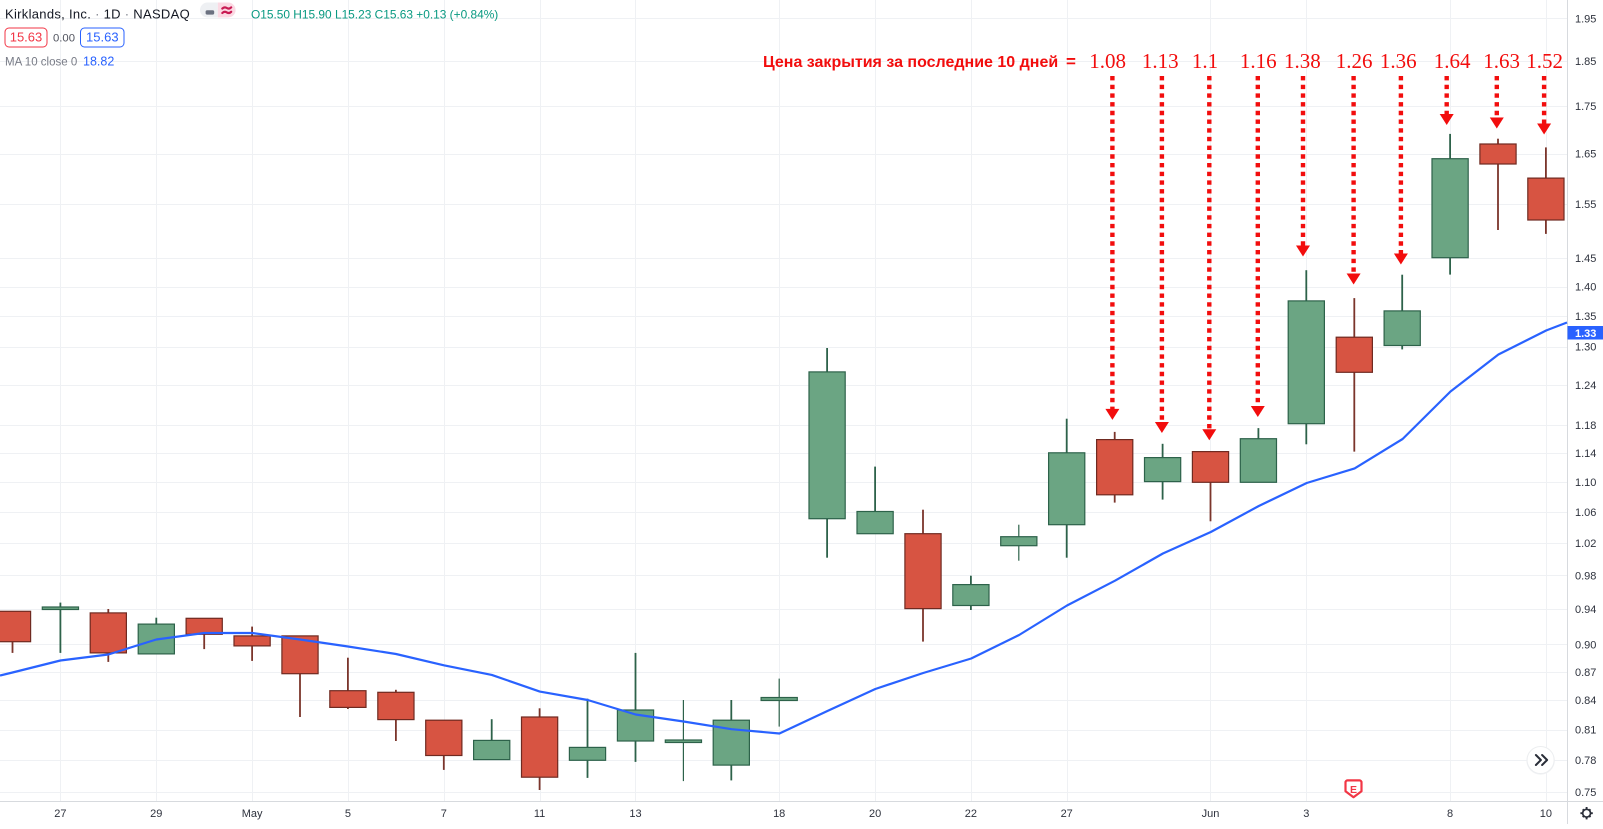  Describe the element at coordinates (1211, 814) in the screenshot. I see `svg-text: Jun` at that location.